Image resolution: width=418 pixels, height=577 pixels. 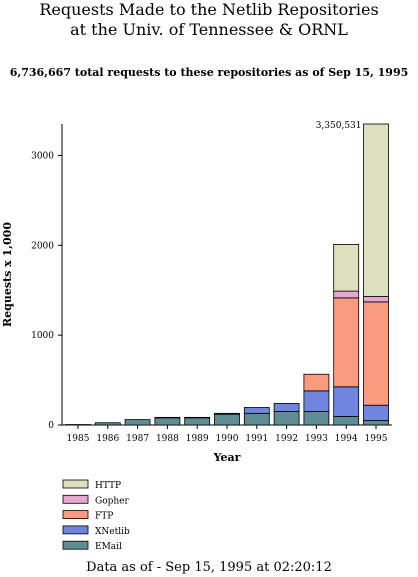 What do you see at coordinates (108, 547) in the screenshot?
I see `legend-label-email: EMail` at bounding box center [108, 547].